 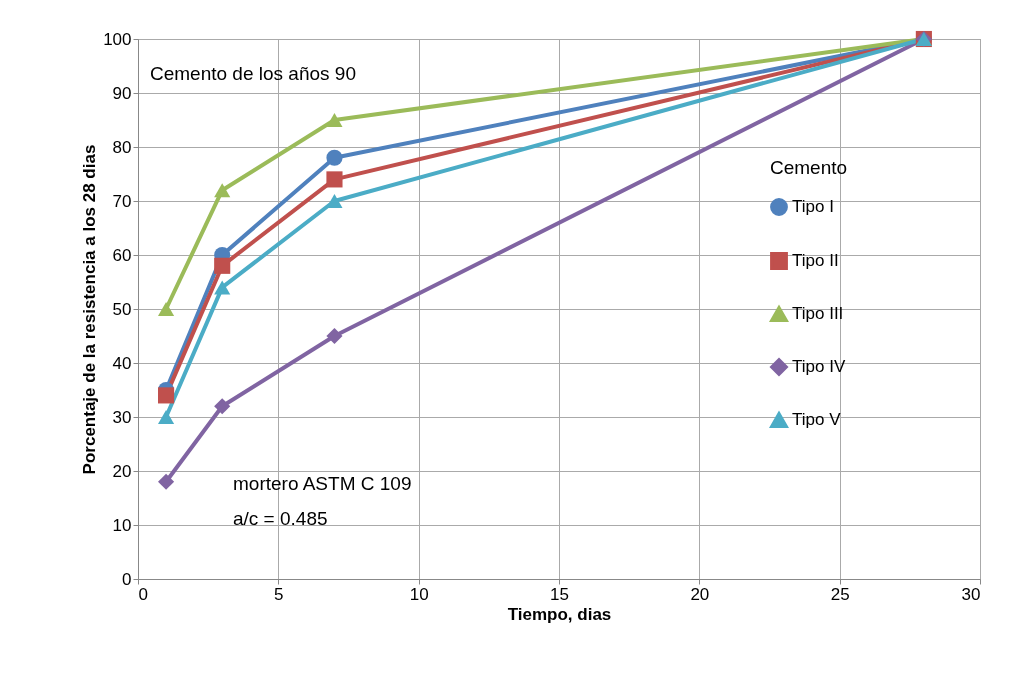 I want to click on x-tick-label: 15, so click(x=559, y=594).